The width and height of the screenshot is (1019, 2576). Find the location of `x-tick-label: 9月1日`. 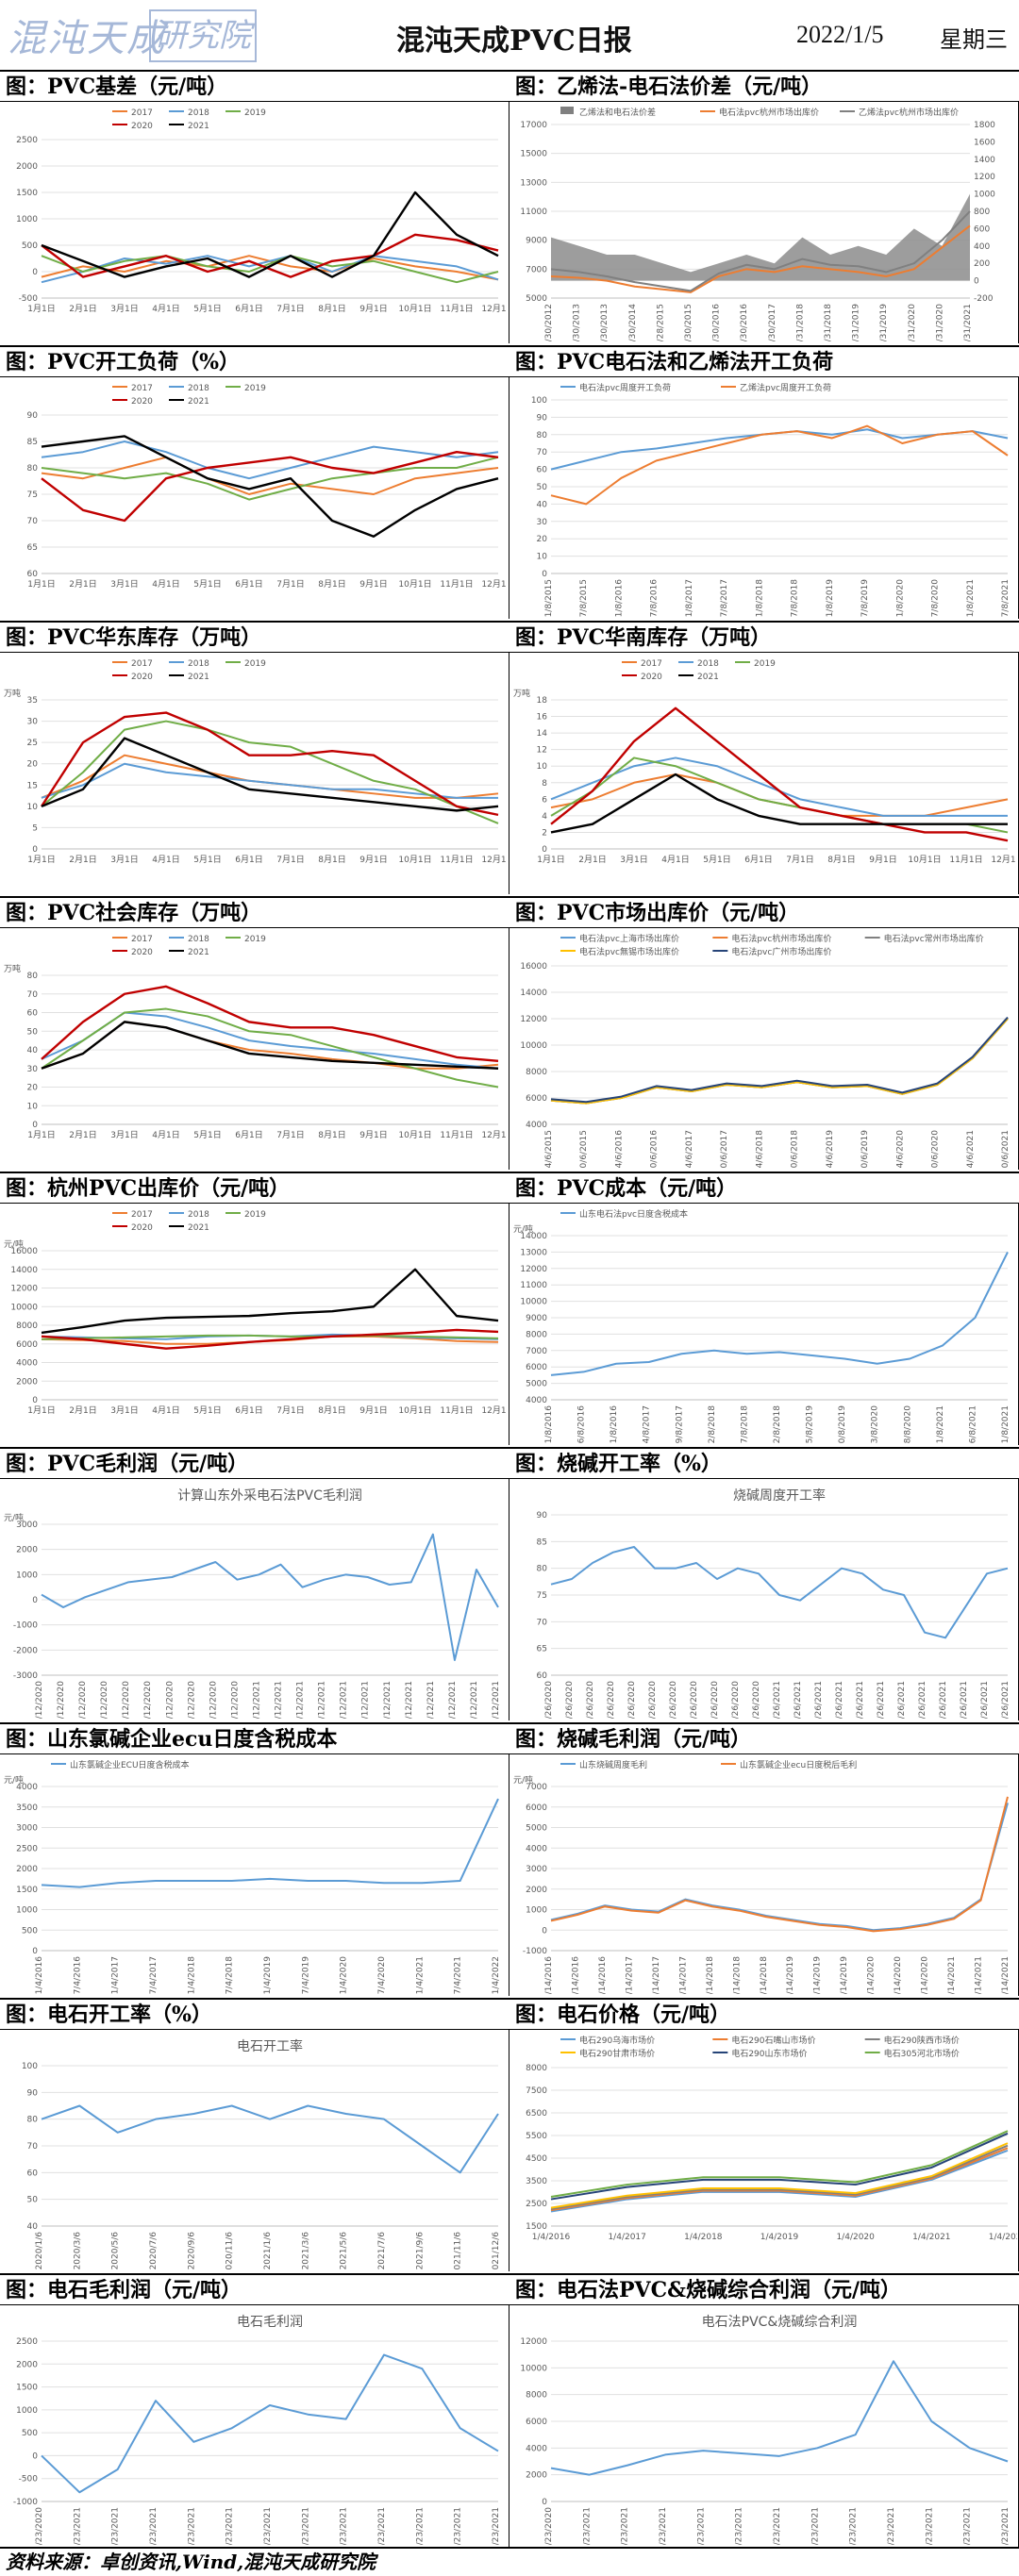

x-tick-label: 9月1日 is located at coordinates (373, 1410).